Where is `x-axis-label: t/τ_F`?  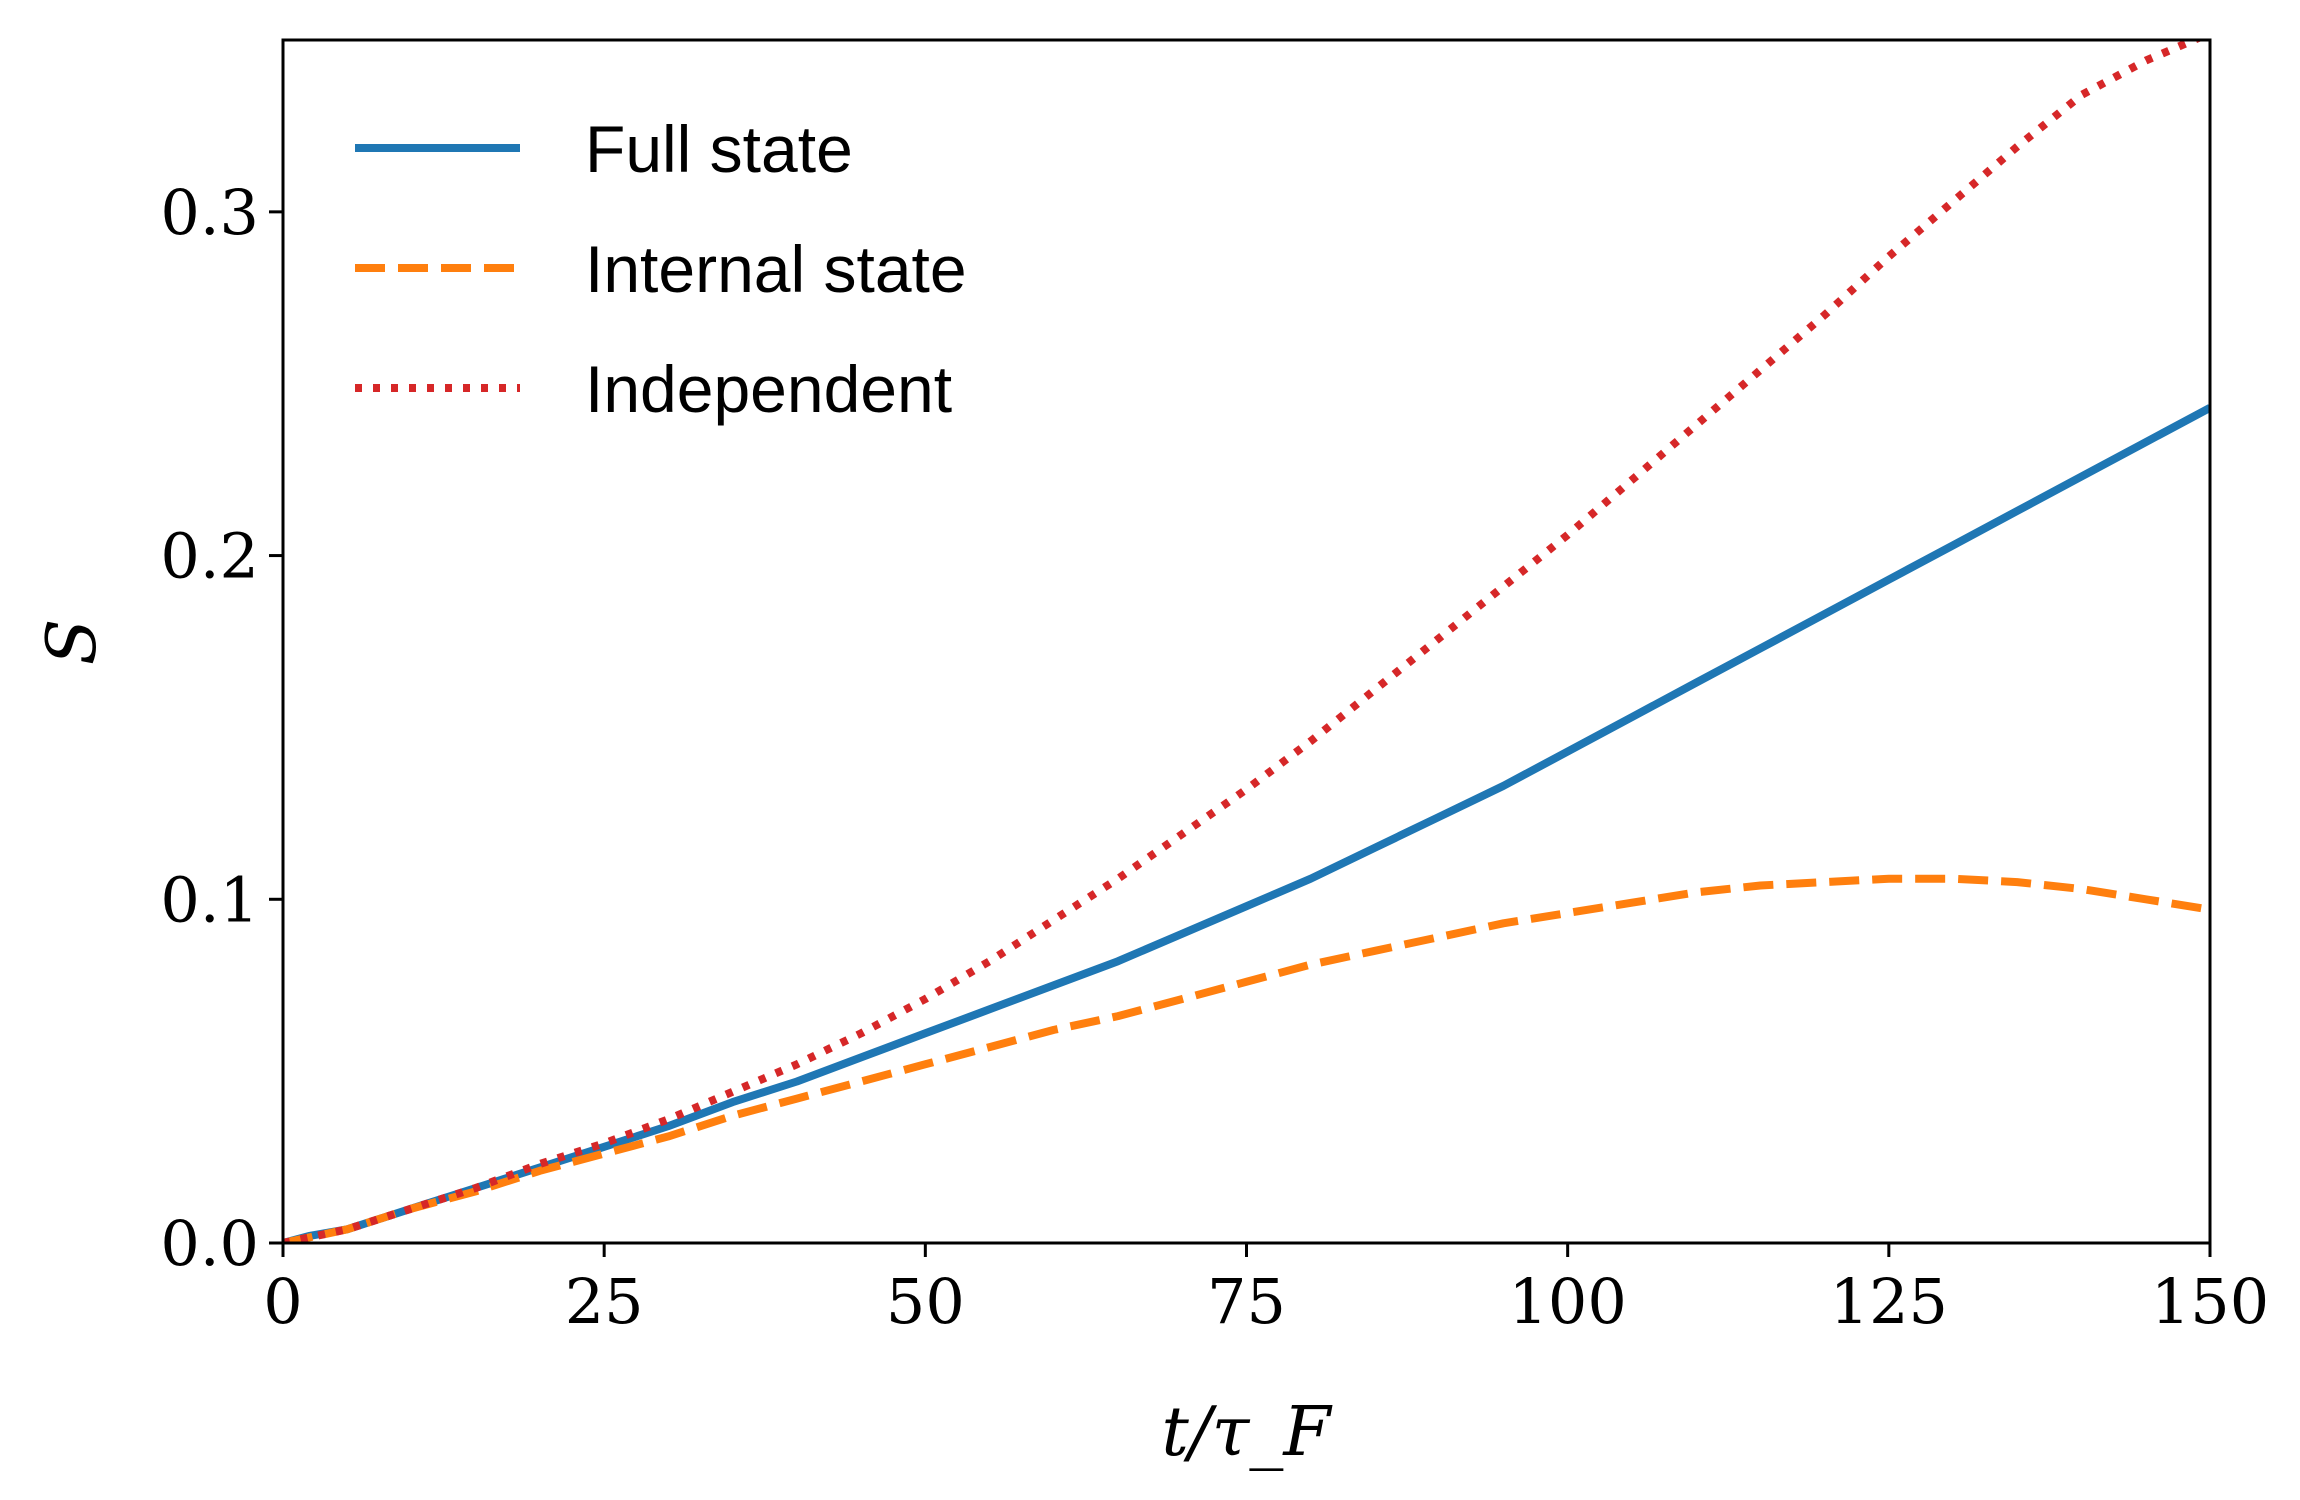
x-axis-label: t/τ_F is located at coordinates (1247, 1432).